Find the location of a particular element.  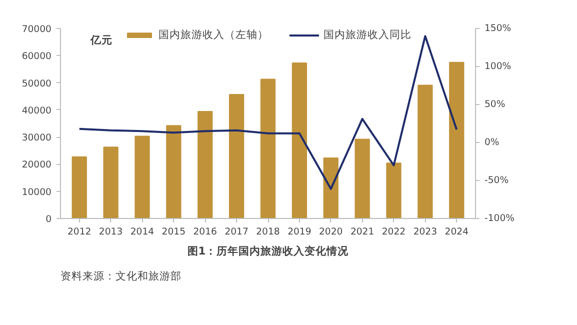

x-tick-label: 2023 is located at coordinates (425, 232).